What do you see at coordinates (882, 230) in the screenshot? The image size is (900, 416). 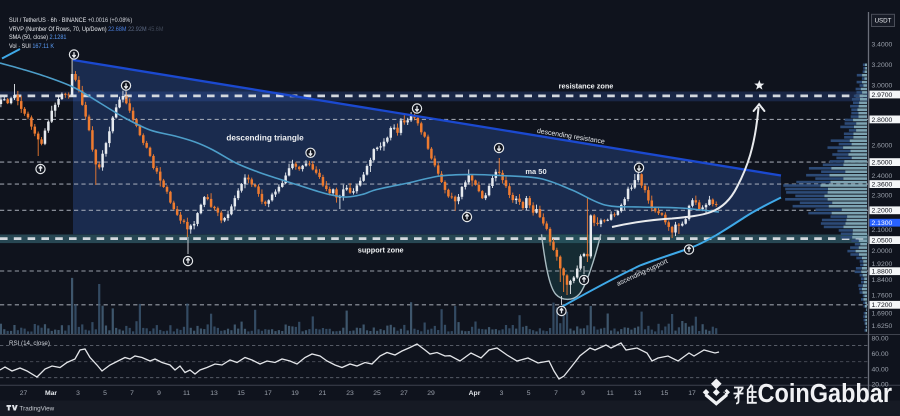 I see `svg-text: 2.1000` at bounding box center [882, 230].